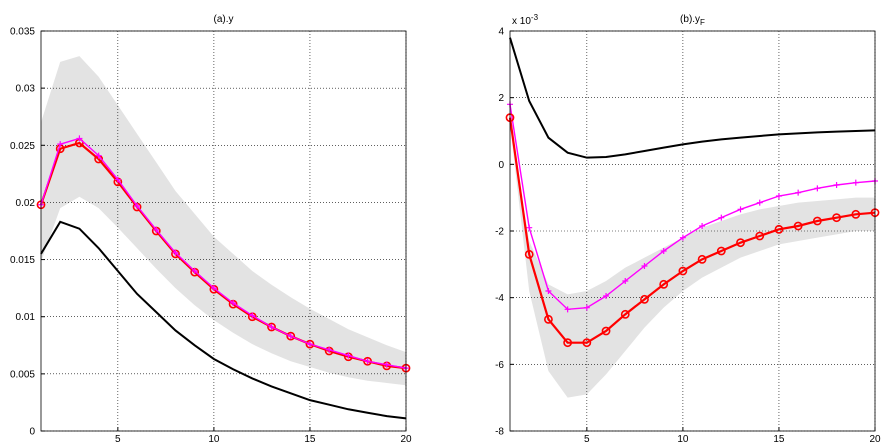 This screenshot has width=881, height=443. Describe the element at coordinates (22, 32) in the screenshot. I see `y-tick-label: 0.035` at that location.